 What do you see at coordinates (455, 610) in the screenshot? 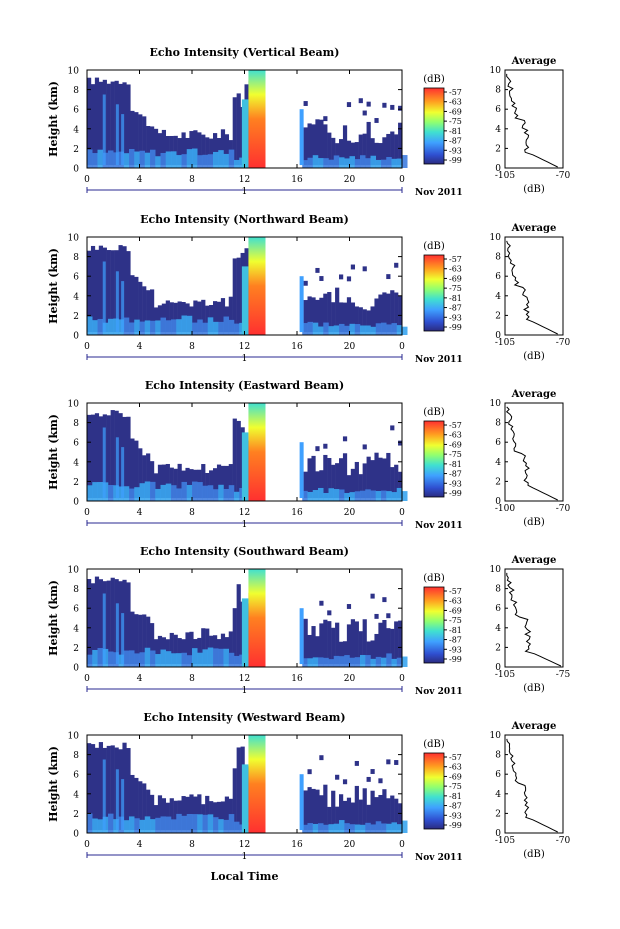
I see `colorbar-tick-label: -69` at bounding box center [455, 610].